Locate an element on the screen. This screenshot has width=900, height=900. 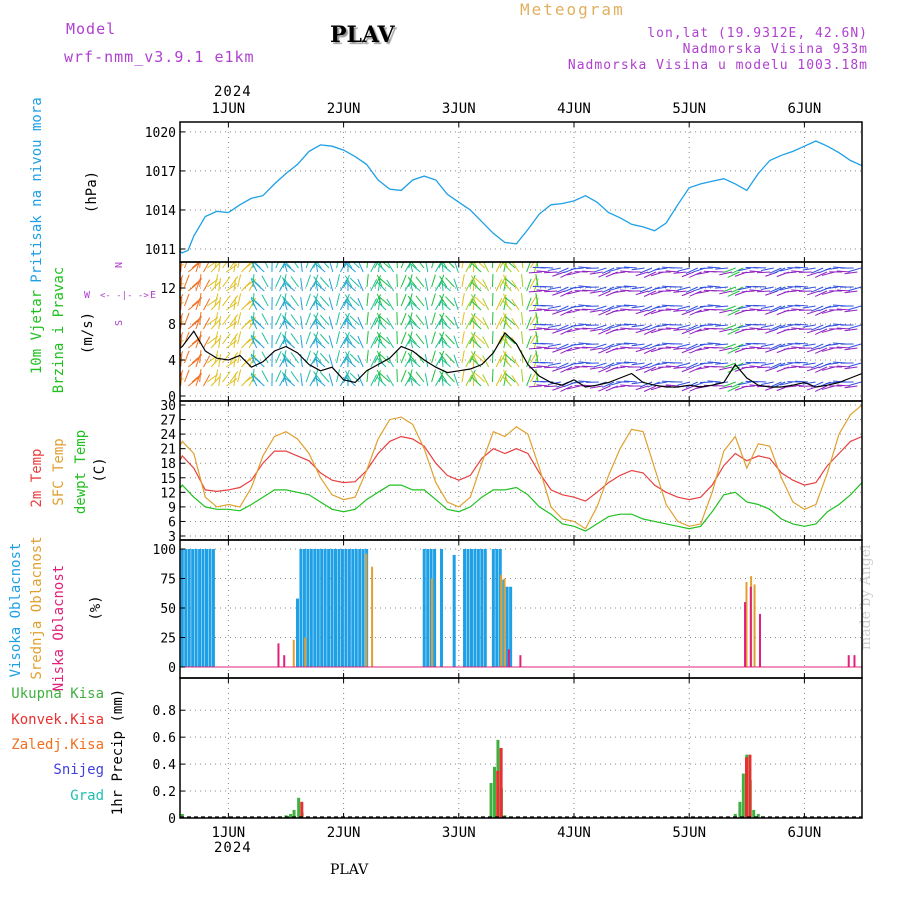
station-title: PLAV is located at coordinates (362, 35).